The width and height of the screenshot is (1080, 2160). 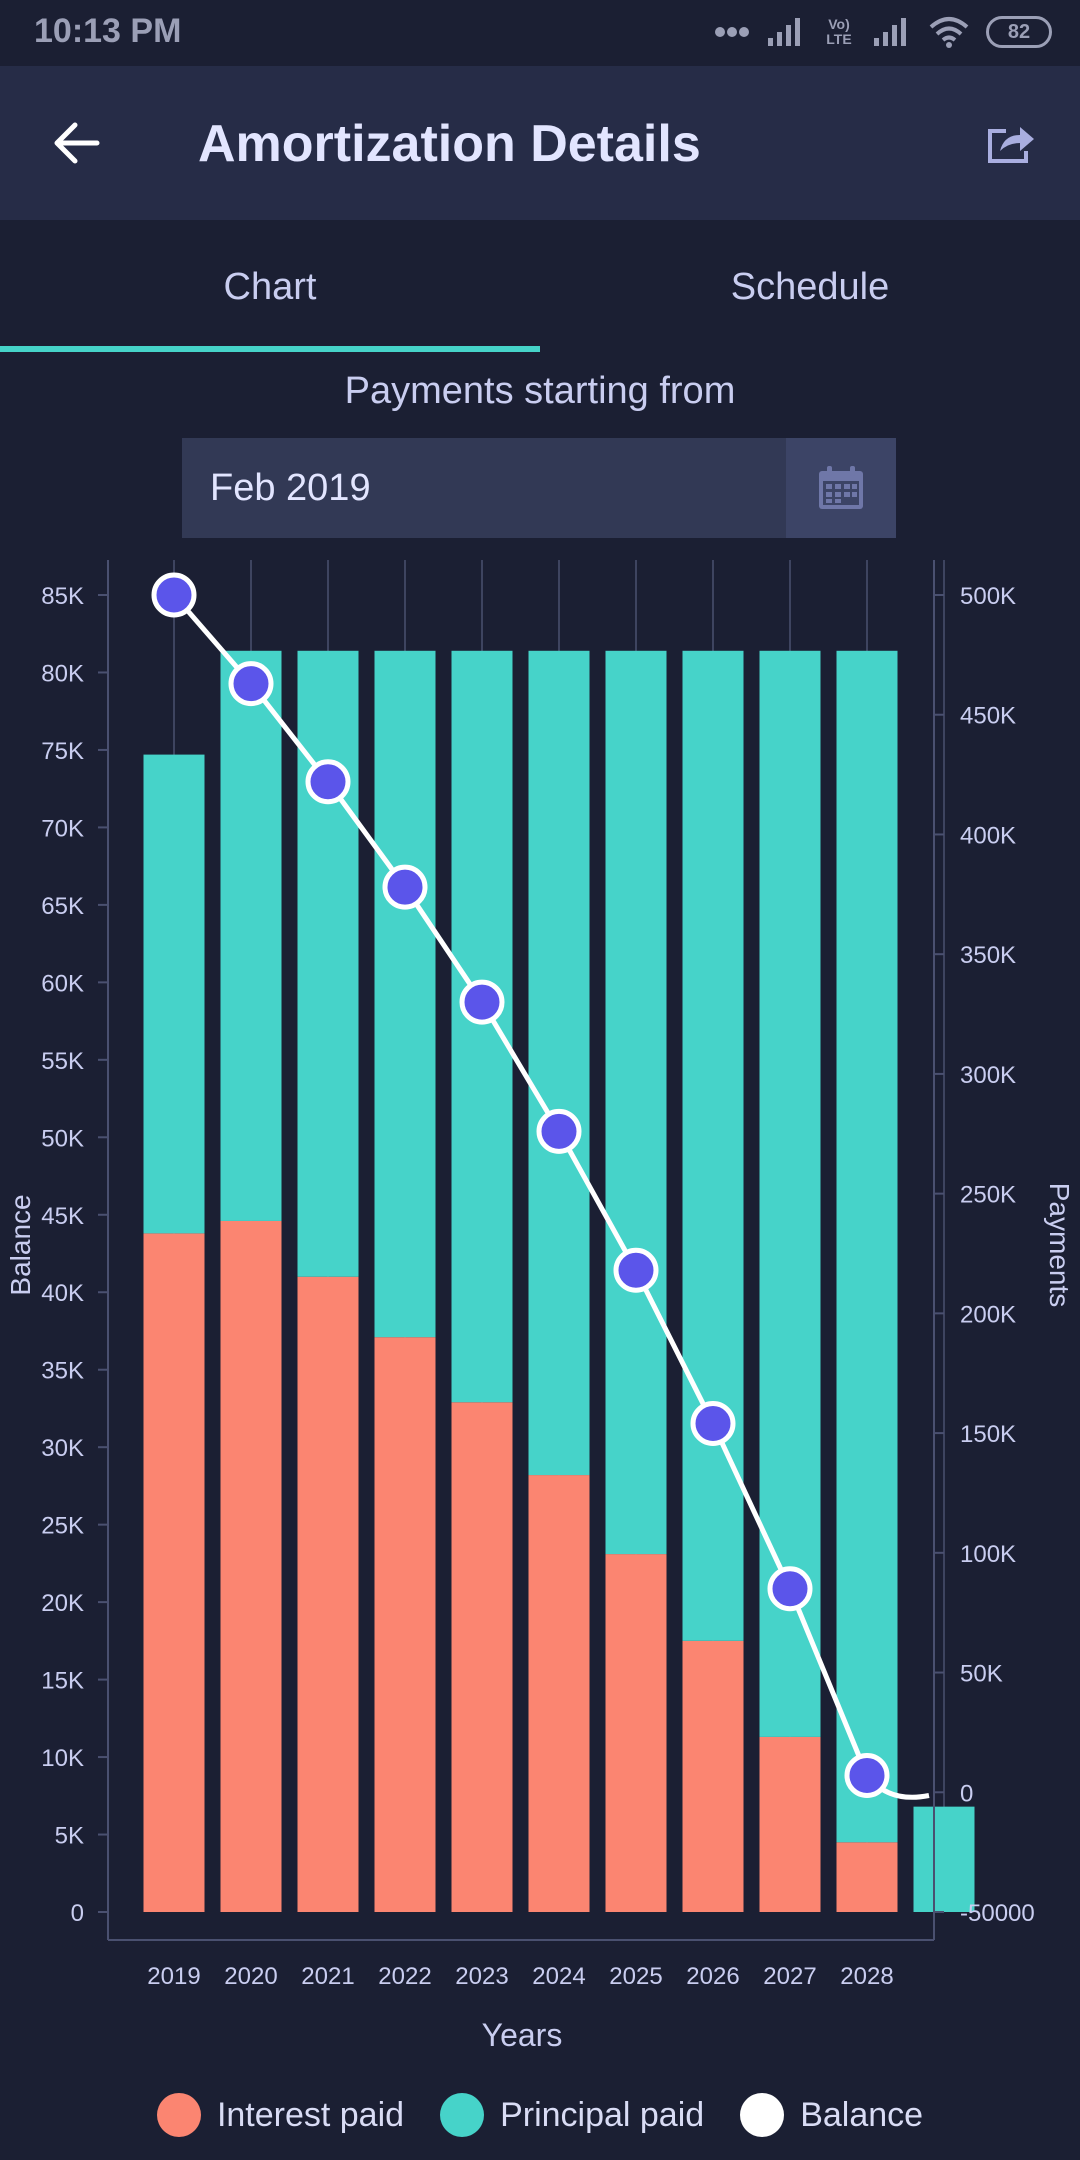 What do you see at coordinates (867, 1246) in the screenshot?
I see `bar-principal-2028` at bounding box center [867, 1246].